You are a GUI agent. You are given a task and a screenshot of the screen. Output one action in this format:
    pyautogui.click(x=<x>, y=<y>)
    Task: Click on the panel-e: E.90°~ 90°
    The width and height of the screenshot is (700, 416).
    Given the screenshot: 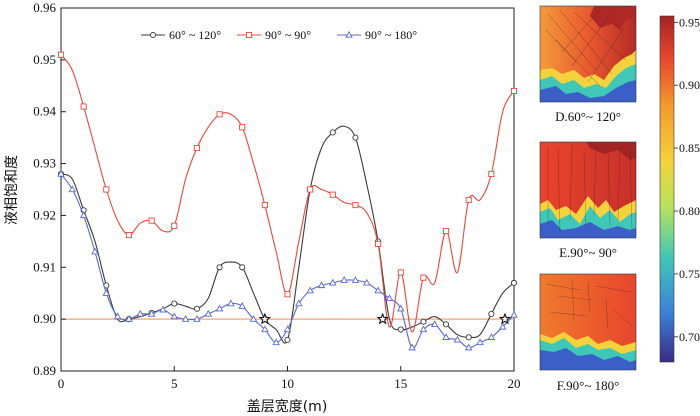 What is the action you would take?
    pyautogui.click(x=588, y=200)
    